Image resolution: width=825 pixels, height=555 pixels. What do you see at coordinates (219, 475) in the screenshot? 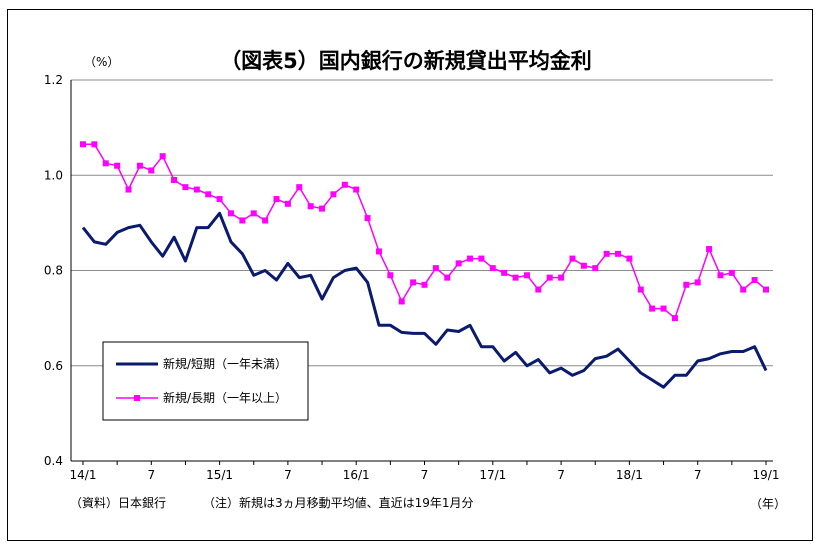
I see `x-tick-label: 15/1` at bounding box center [219, 475].